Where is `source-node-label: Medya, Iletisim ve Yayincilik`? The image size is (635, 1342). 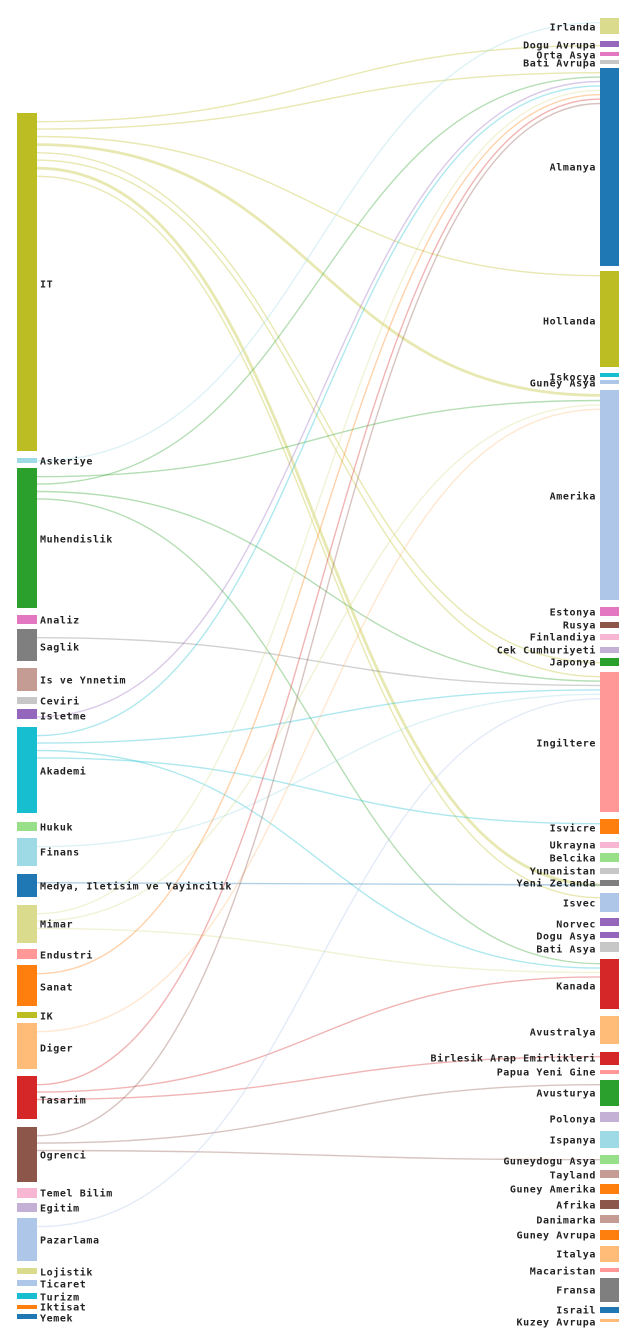 source-node-label: Medya, Iletisim ve Yayincilik is located at coordinates (136, 887).